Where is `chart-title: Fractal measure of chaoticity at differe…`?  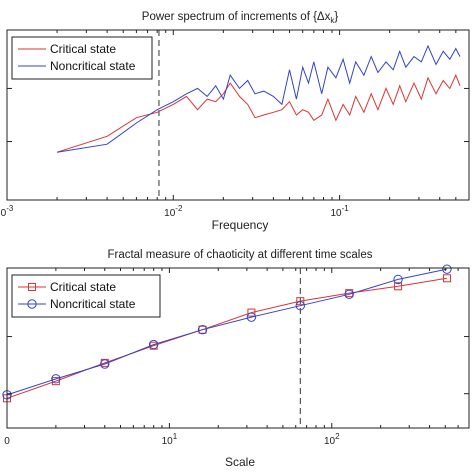 chart-title: Fractal measure of chaoticity at differe… is located at coordinates (239, 255).